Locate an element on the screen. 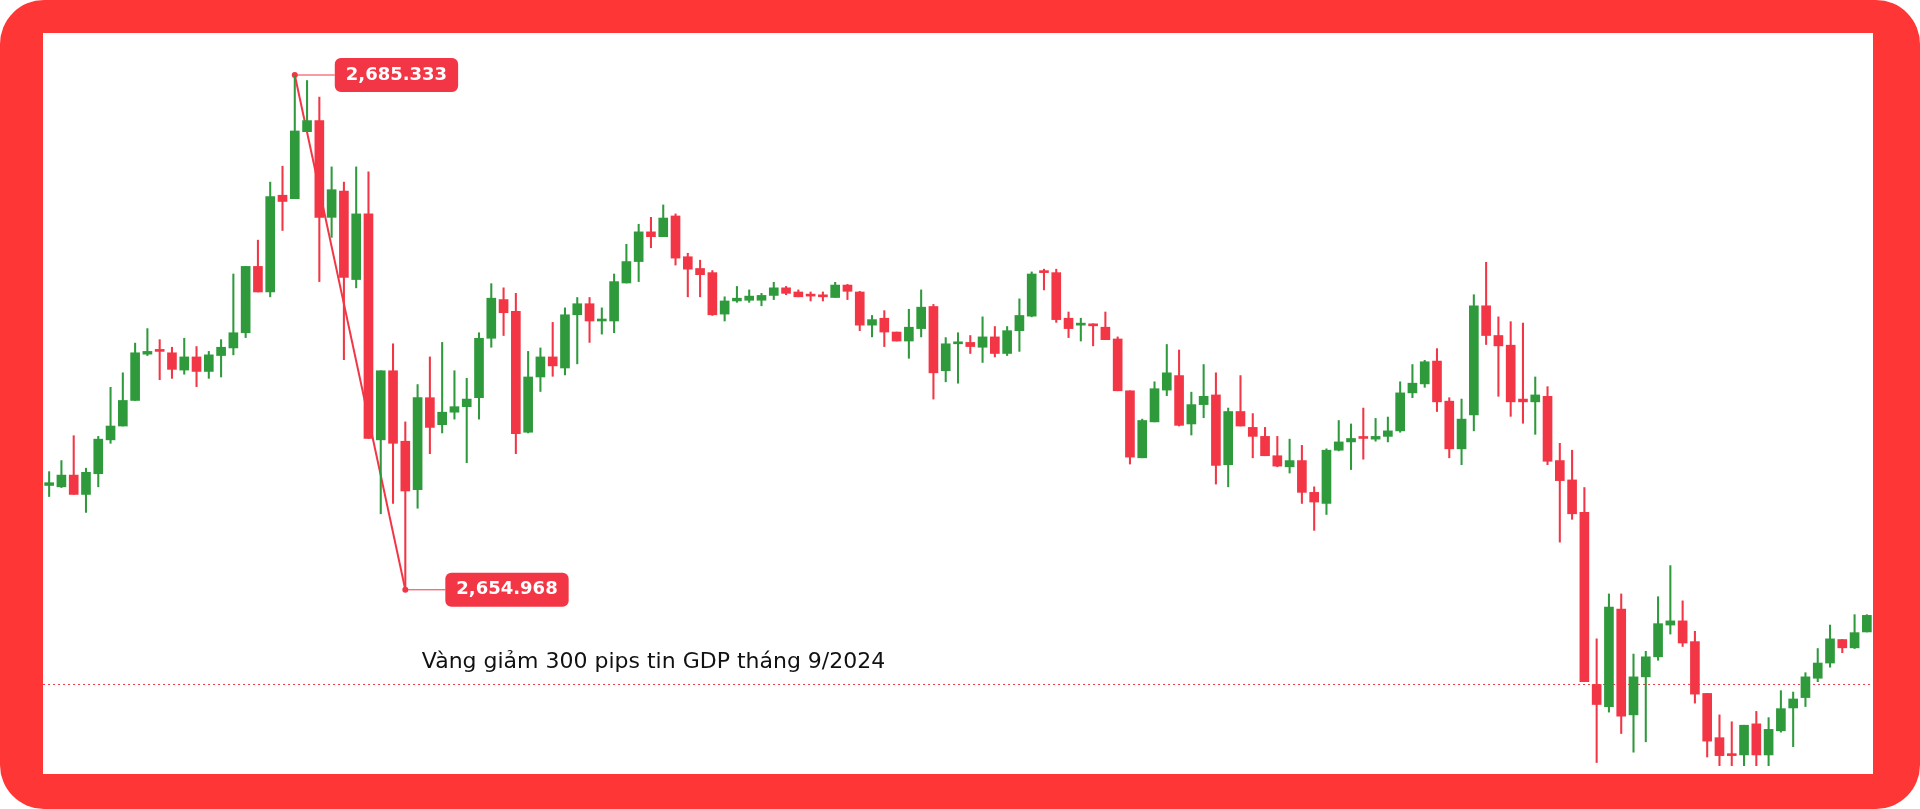  annotation: Vàng giảm 300 pips tin GDP tháng 9/2024 is located at coordinates (653, 661).